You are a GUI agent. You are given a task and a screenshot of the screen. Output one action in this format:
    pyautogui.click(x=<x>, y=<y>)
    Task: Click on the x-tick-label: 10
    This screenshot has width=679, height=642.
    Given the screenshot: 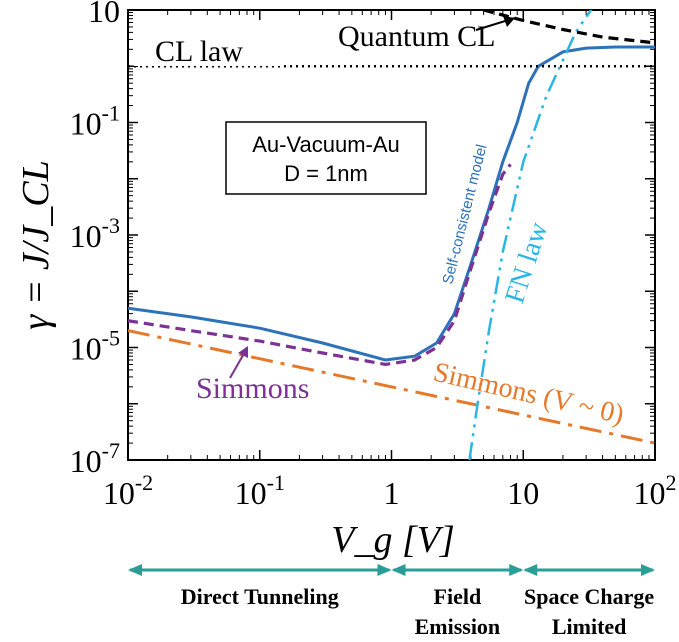 What is the action you would take?
    pyautogui.click(x=523, y=493)
    